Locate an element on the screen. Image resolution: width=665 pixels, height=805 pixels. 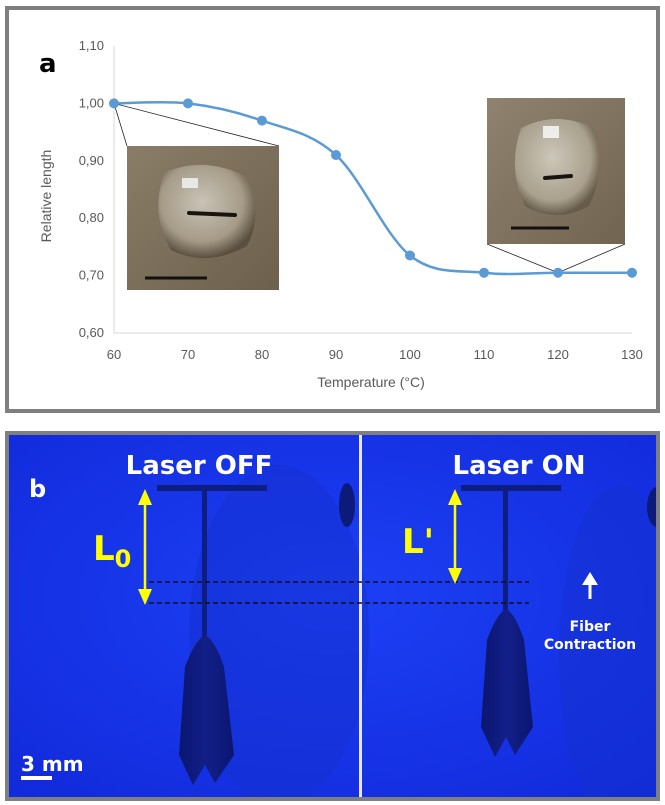
x-tick-label: 90 is located at coordinates (336, 354).